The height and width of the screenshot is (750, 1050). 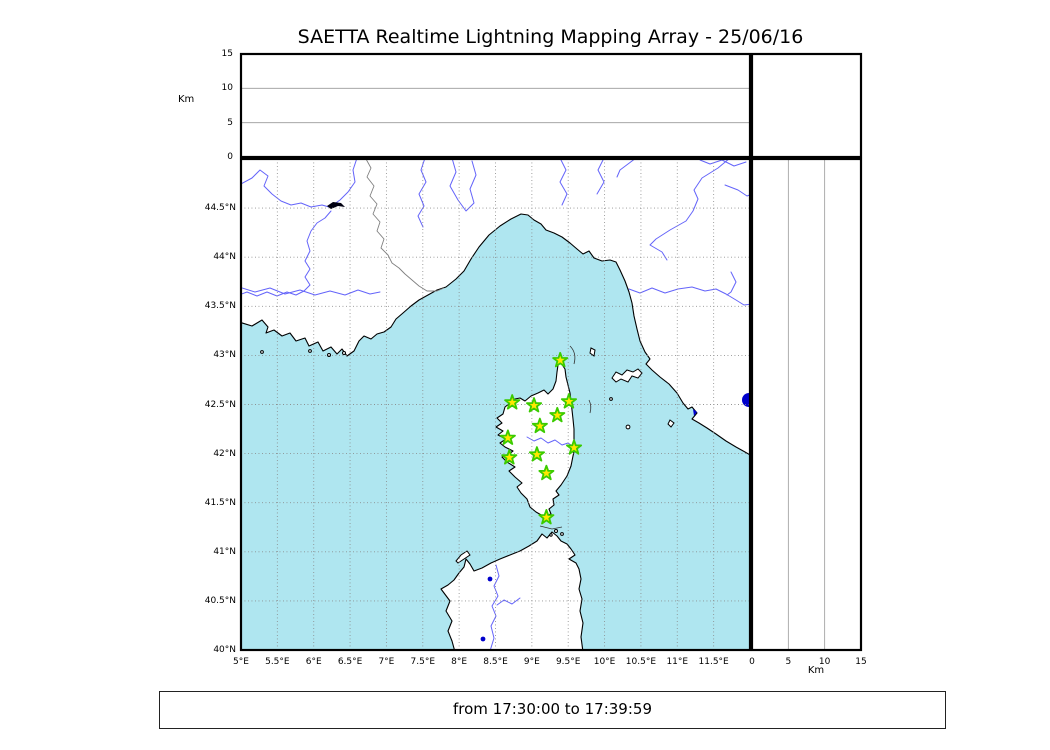 What do you see at coordinates (641, 662) in the screenshot?
I see `lon-tick-label: 10.5°E` at bounding box center [641, 662].